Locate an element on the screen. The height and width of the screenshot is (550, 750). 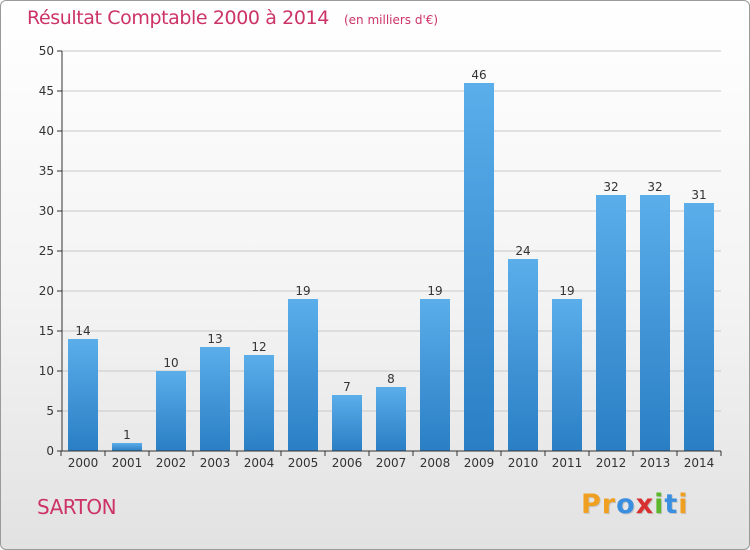
bar-2001 is located at coordinates (127, 447).